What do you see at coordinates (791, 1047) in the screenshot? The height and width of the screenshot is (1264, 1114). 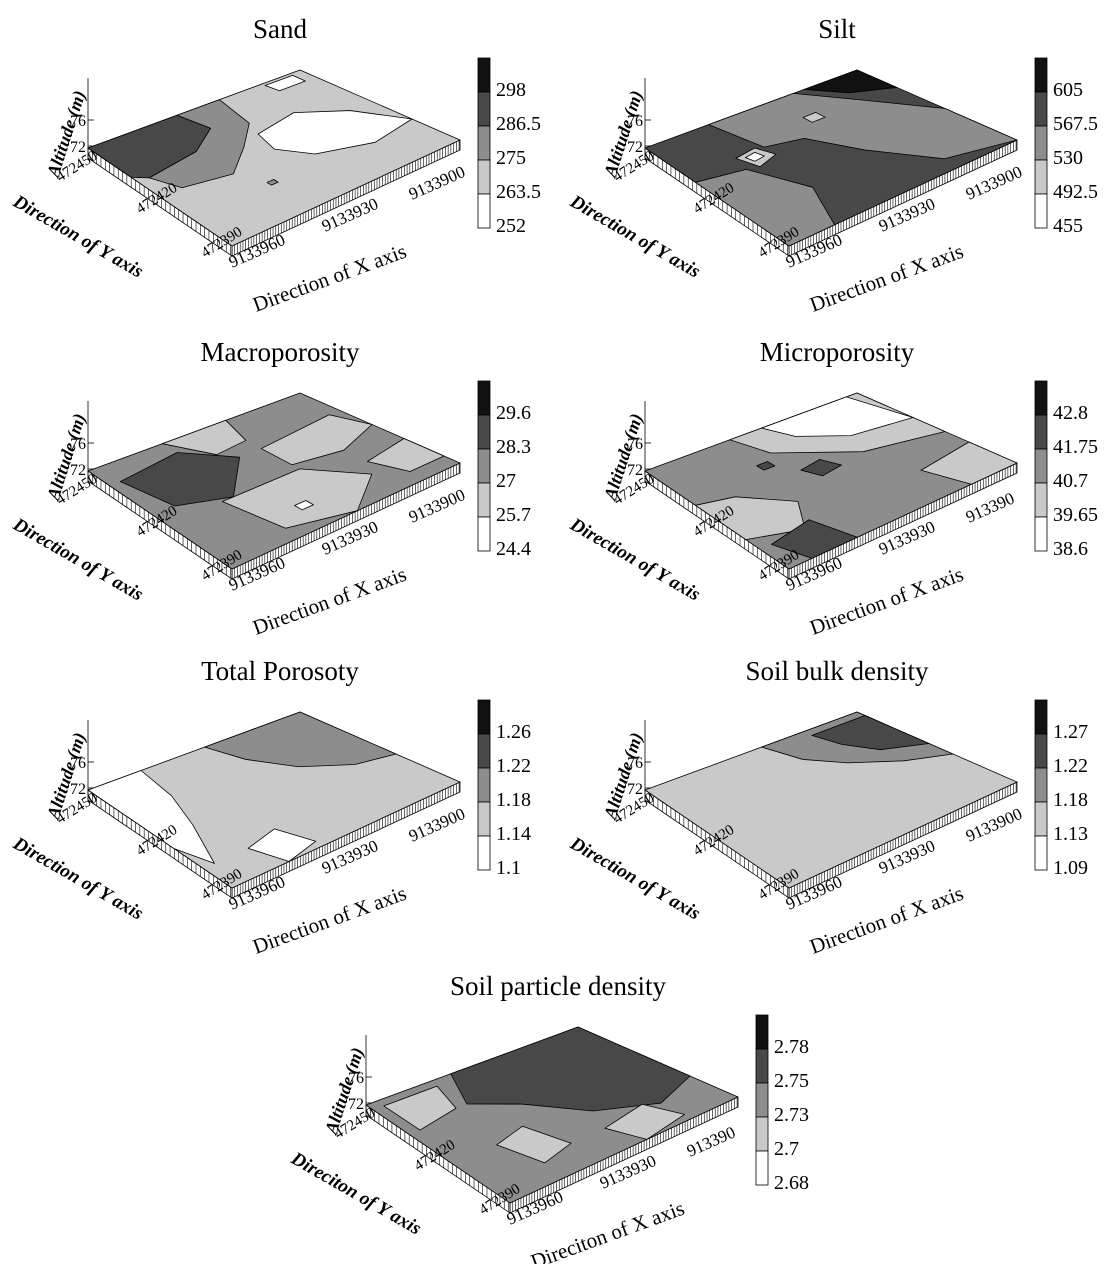 I see `legend-level-label: 2.78` at bounding box center [791, 1047].